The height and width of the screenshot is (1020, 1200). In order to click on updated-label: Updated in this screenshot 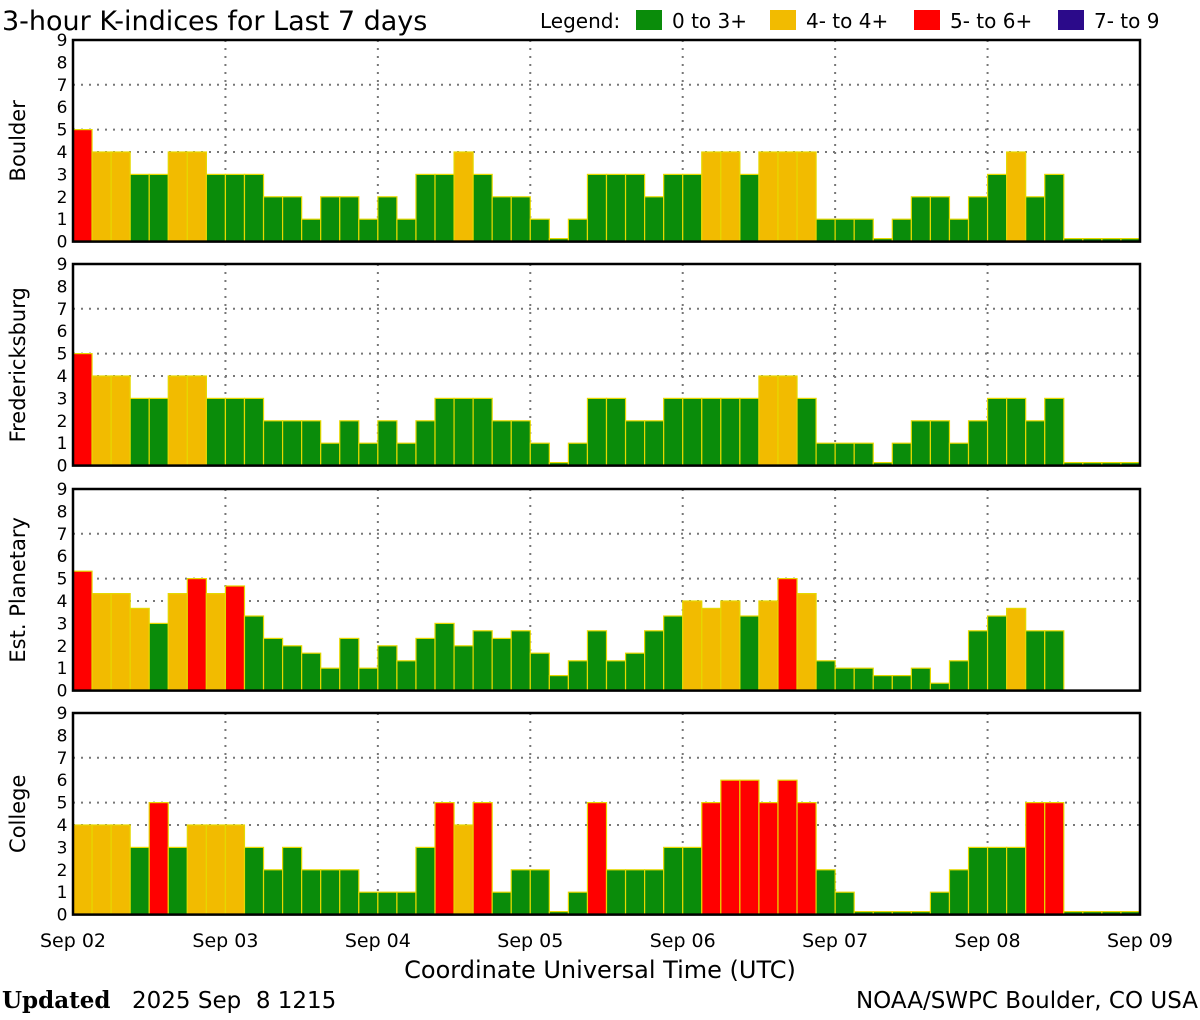, I will do `click(56, 1000)`.